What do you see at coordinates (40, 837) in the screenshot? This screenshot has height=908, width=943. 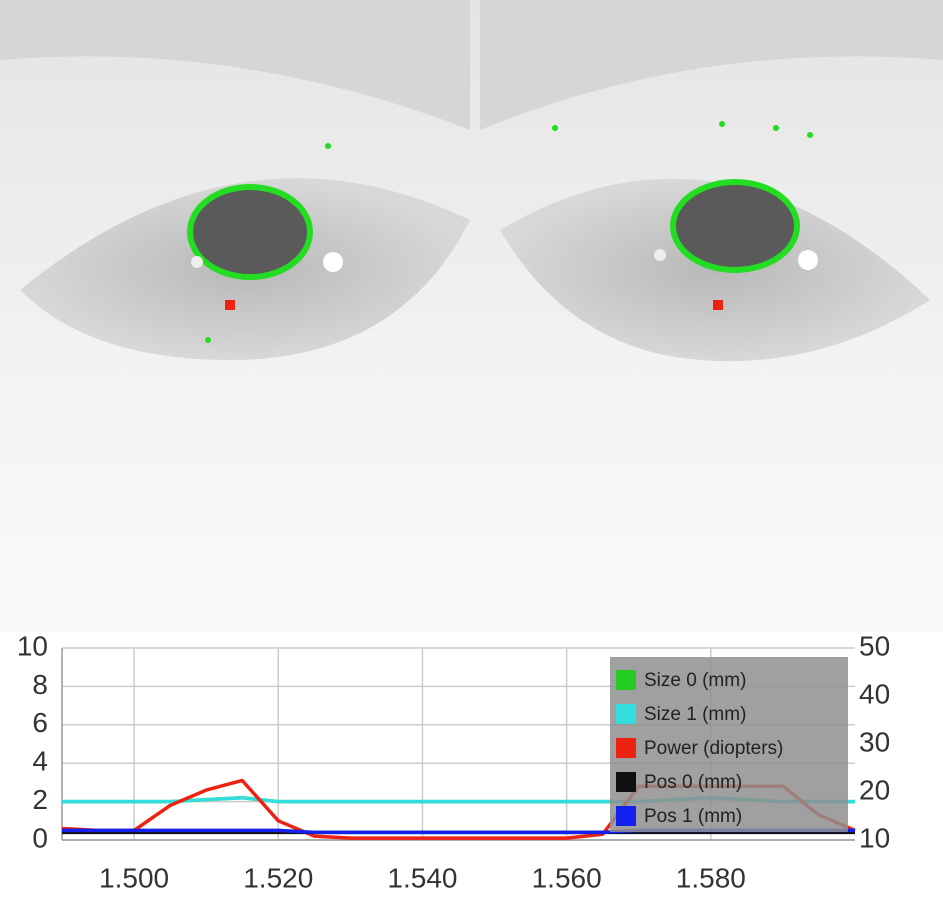 I see `y-tick-label: 0` at bounding box center [40, 837].